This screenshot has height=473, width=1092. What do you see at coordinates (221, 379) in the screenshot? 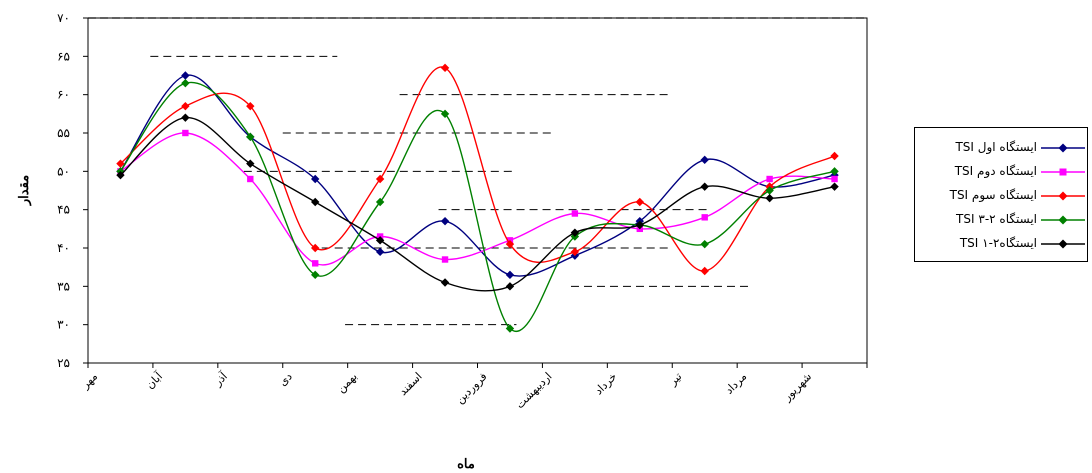
I see `x-tick-label: آذر` at bounding box center [221, 379].